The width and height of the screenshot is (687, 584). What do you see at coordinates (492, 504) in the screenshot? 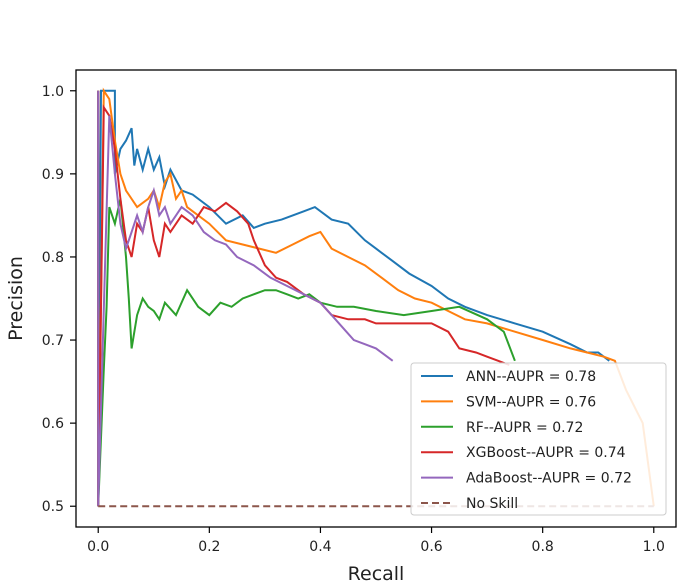
I see `legend-entry-label: No Skill` at bounding box center [492, 504].